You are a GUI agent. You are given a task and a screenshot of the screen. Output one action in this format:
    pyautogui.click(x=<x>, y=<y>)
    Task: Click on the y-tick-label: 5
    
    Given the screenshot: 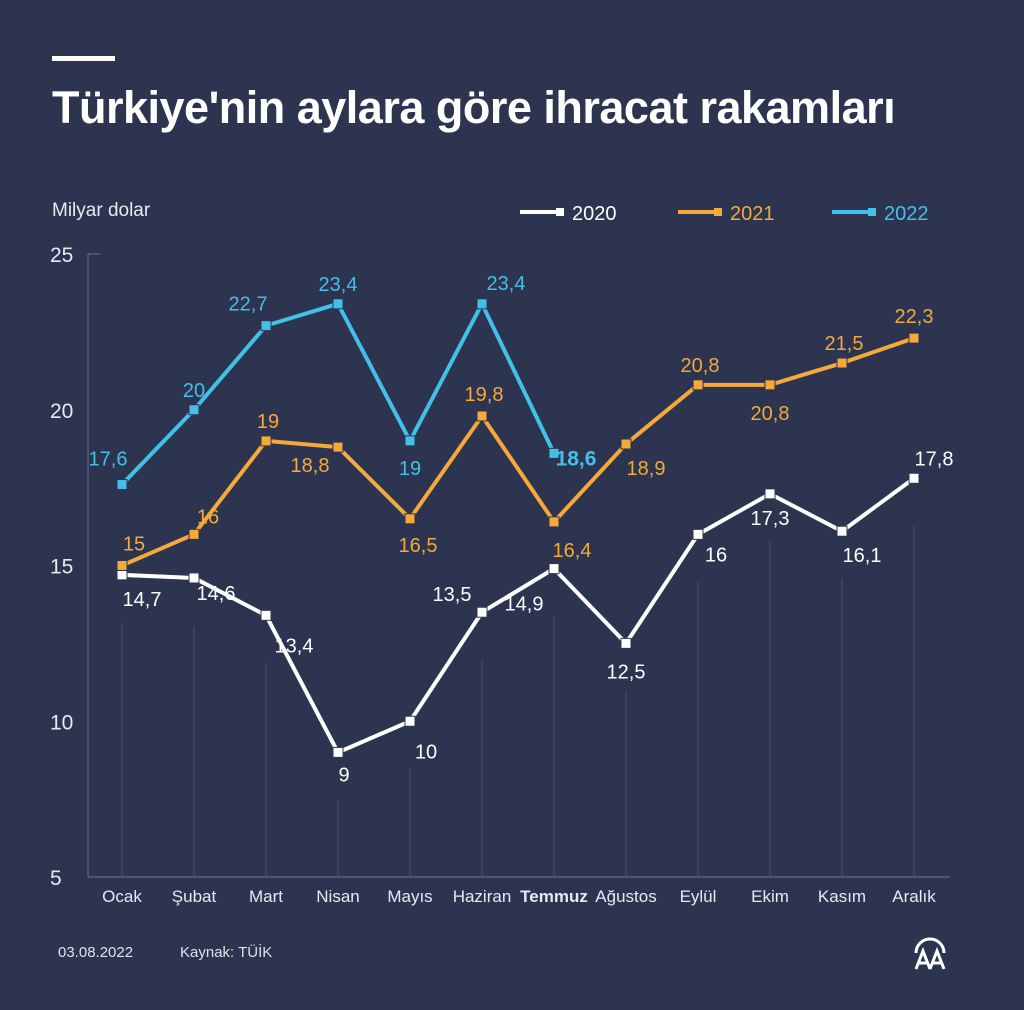 What is the action you would take?
    pyautogui.click(x=56, y=878)
    